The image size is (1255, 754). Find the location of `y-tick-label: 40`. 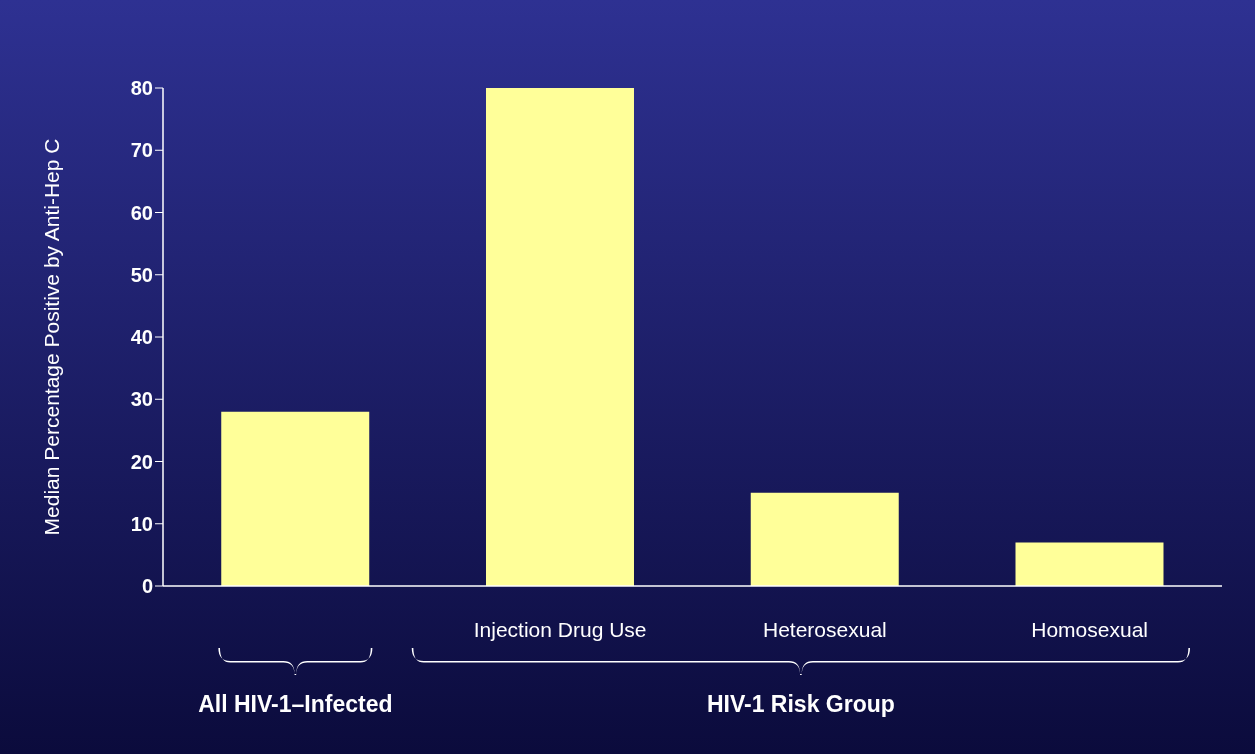

y-tick-label: 40 is located at coordinates (141, 337).